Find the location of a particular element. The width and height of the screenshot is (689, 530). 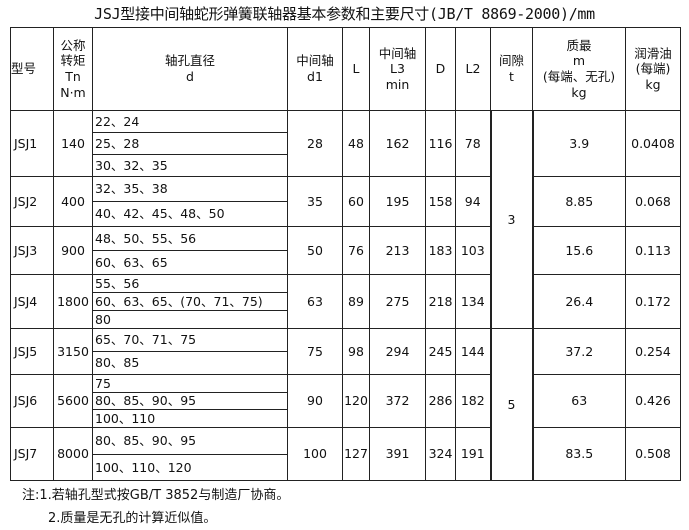

header-line: 转矩 is located at coordinates (73, 61).